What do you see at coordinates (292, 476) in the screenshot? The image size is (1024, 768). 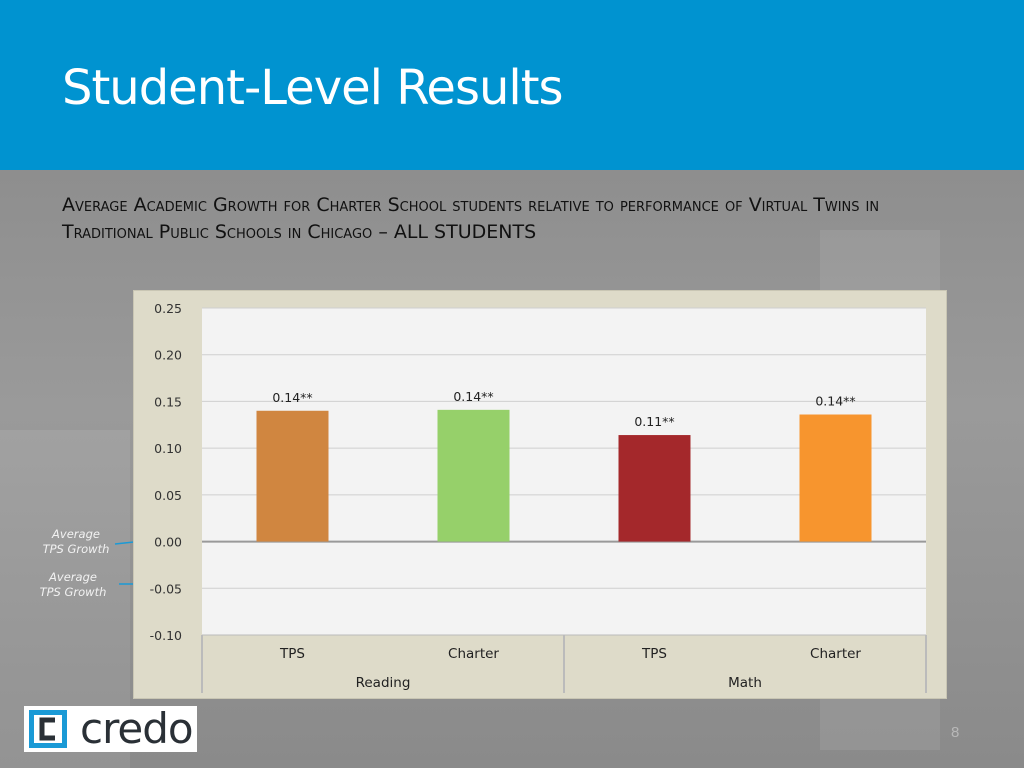 I see `bar-reading-tps` at bounding box center [292, 476].